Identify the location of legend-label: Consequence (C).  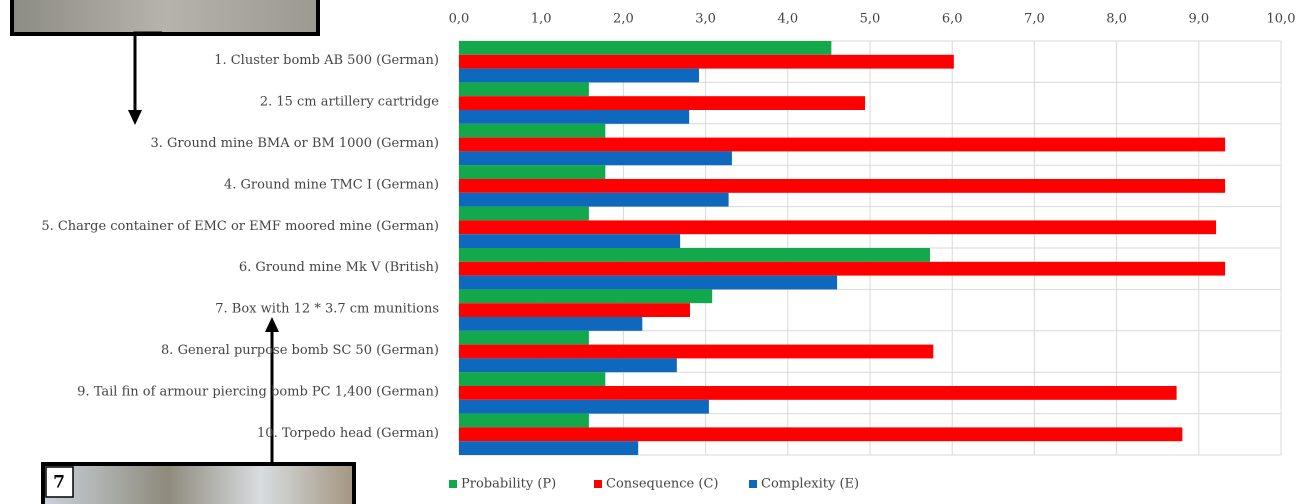
(662, 484).